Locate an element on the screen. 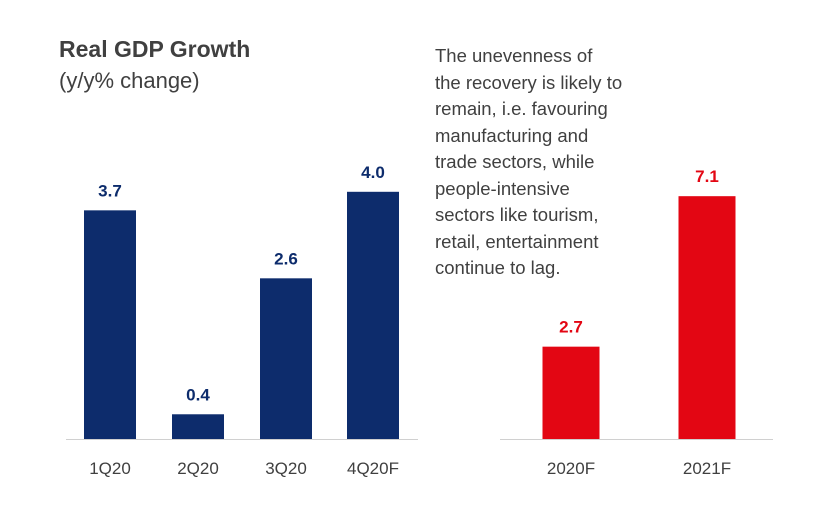  x-tick-label-1Q20: 1Q20 is located at coordinates (110, 468).